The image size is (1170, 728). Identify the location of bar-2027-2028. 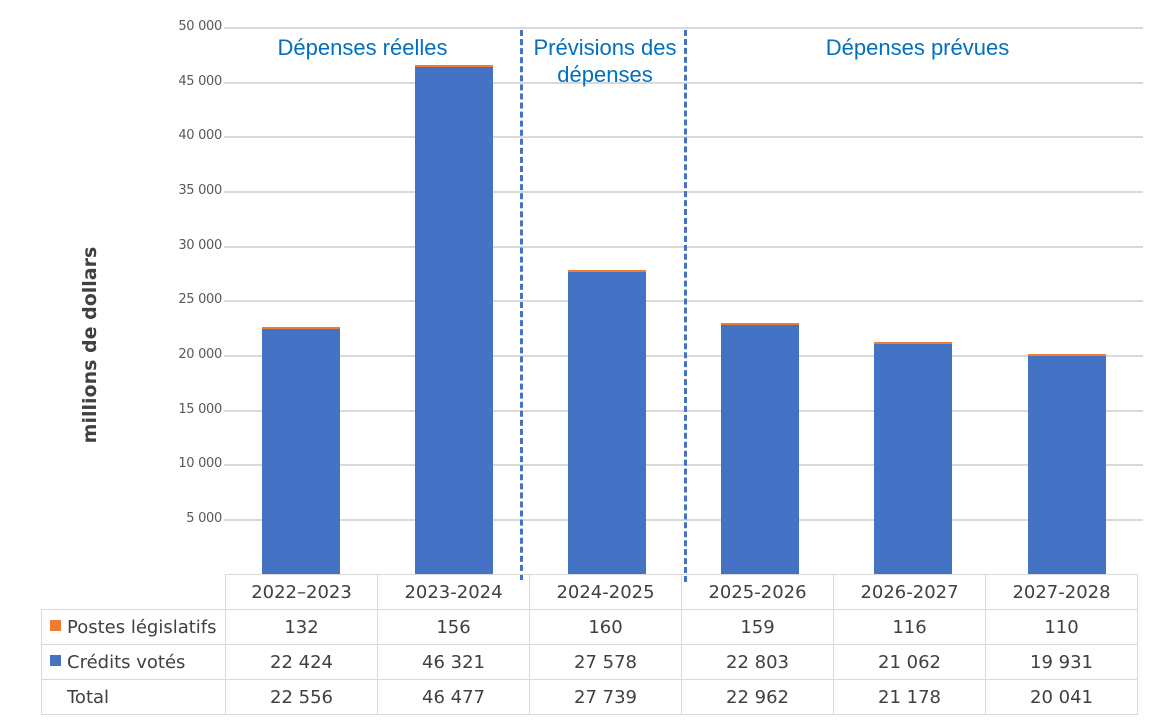
(1066, 463).